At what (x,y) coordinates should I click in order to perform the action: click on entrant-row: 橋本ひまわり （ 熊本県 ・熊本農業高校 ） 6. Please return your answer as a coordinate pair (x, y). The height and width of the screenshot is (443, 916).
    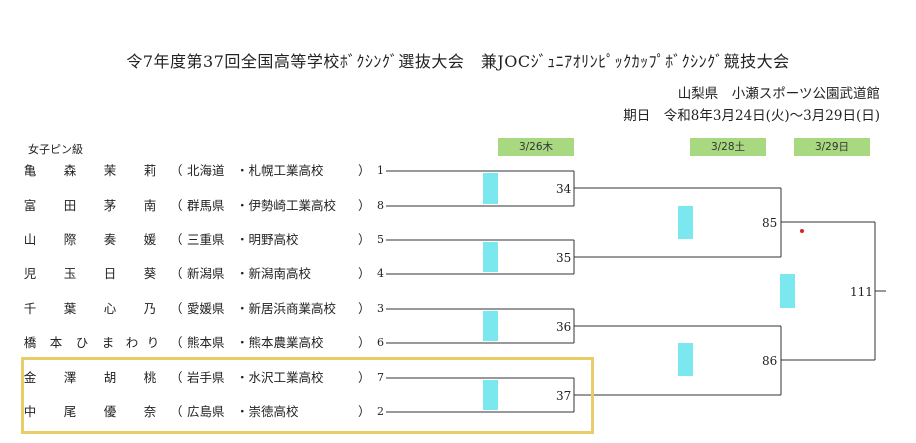
    Looking at the image, I should click on (200, 343).